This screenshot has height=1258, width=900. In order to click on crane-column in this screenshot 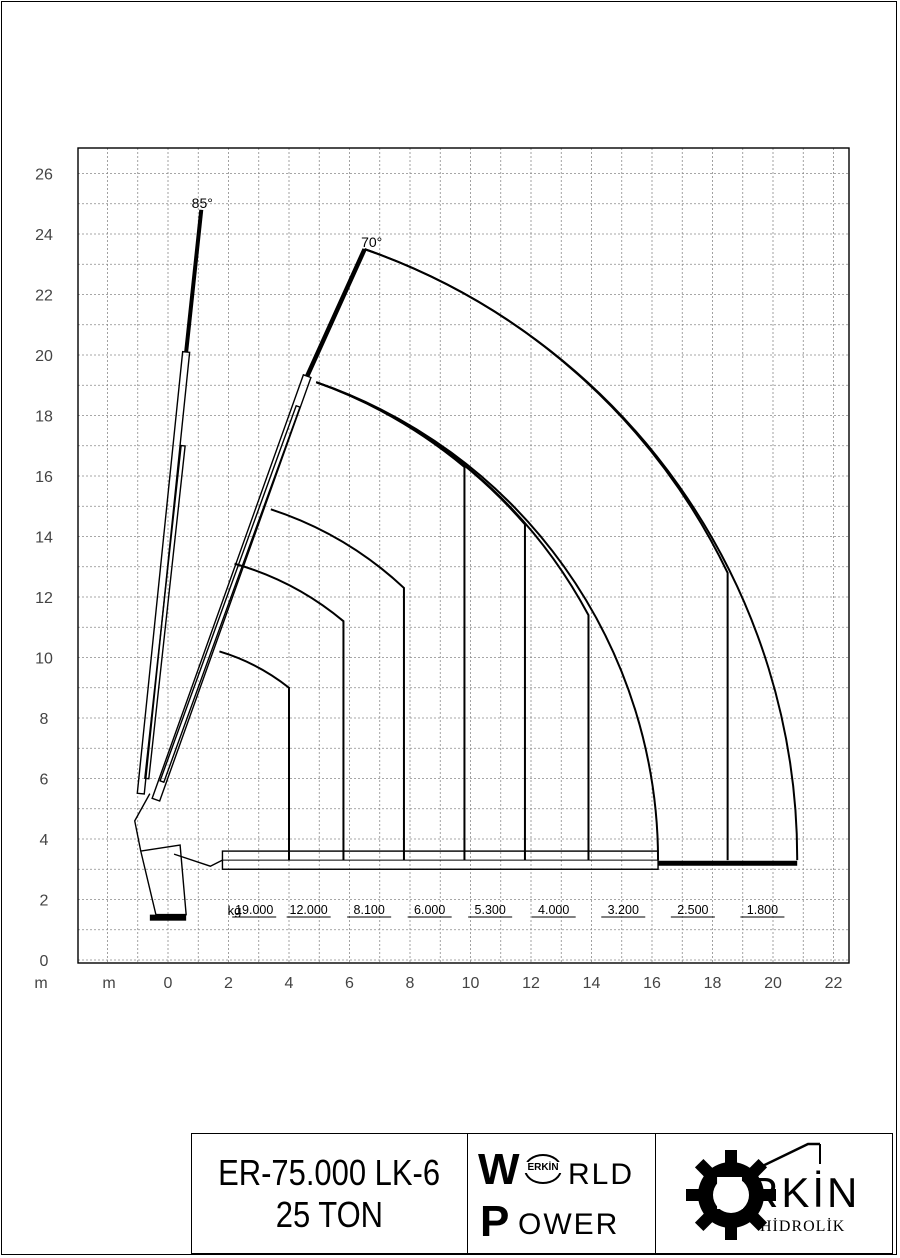, I will do `click(163, 880)`.